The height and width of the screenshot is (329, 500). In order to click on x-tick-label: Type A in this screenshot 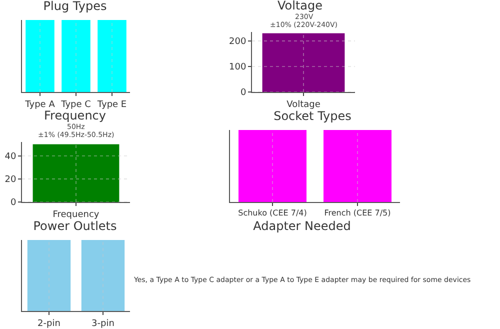, I will do `click(40, 105)`.